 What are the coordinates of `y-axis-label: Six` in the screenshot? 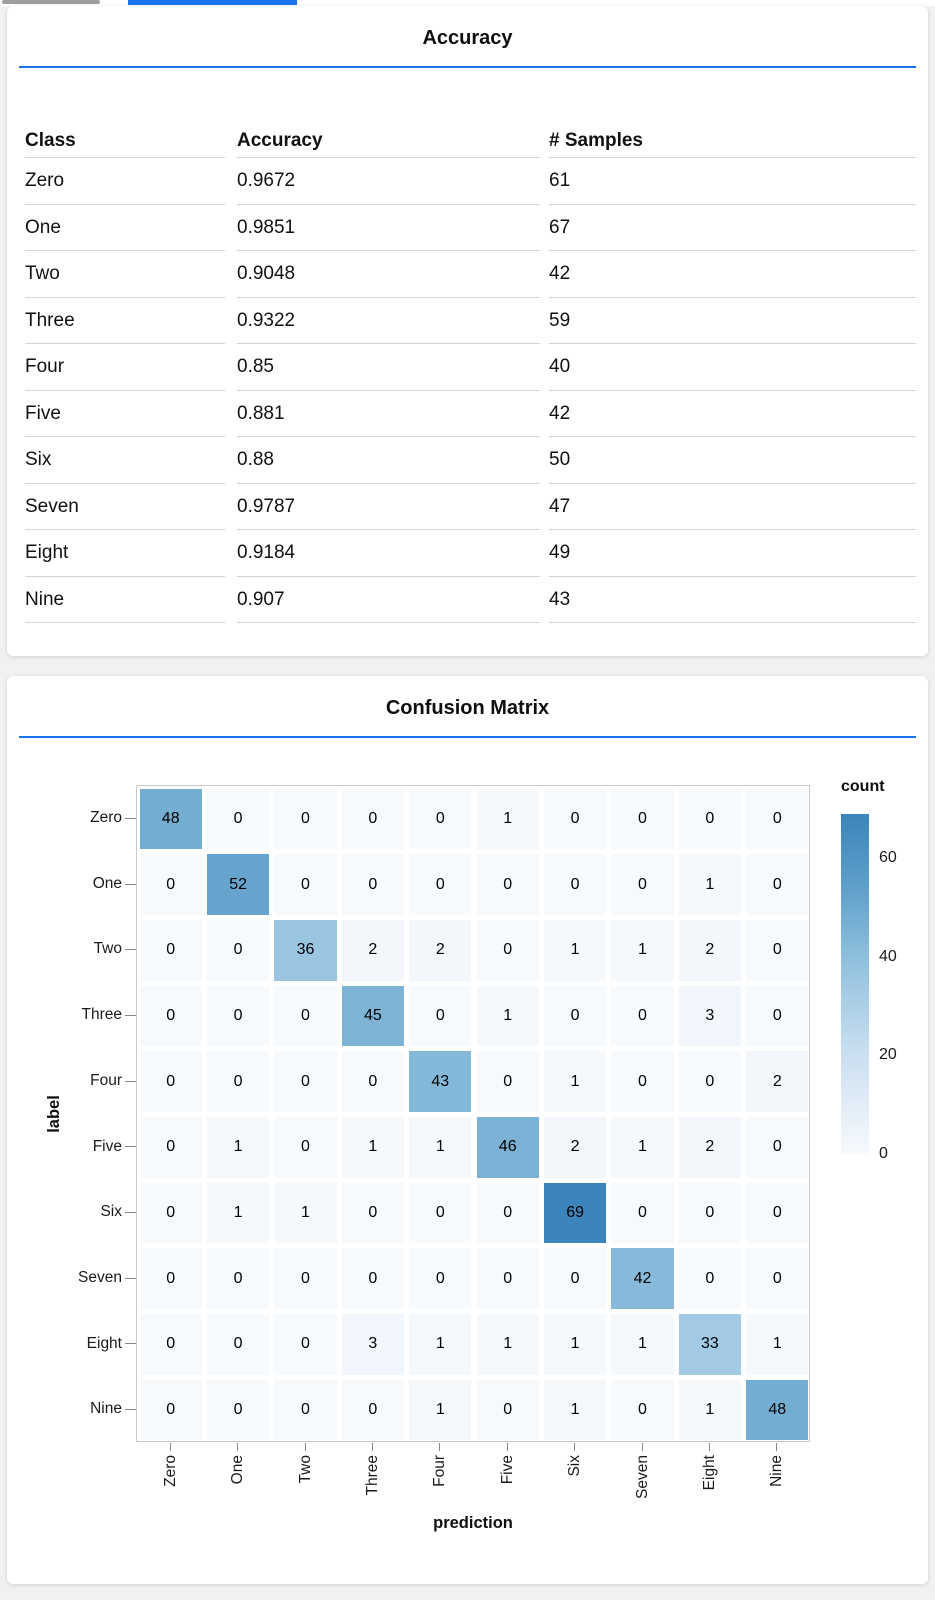 It's located at (111, 1212).